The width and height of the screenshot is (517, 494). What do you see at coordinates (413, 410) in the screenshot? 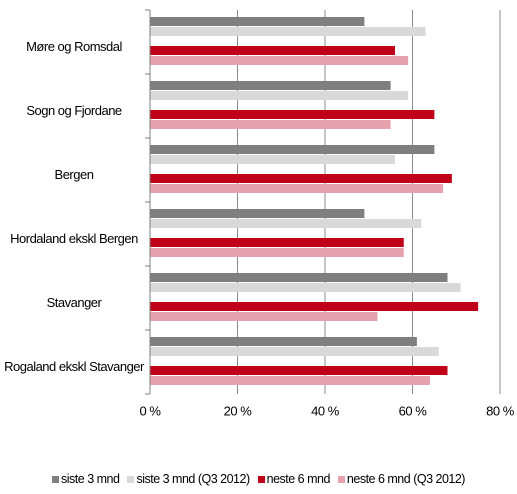
I see `x-tick-label: 60 %` at bounding box center [413, 410].